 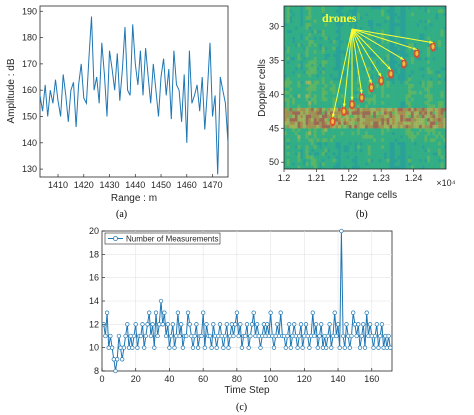 I want to click on legend-entry-c: Number of Measurements, so click(x=172, y=239).